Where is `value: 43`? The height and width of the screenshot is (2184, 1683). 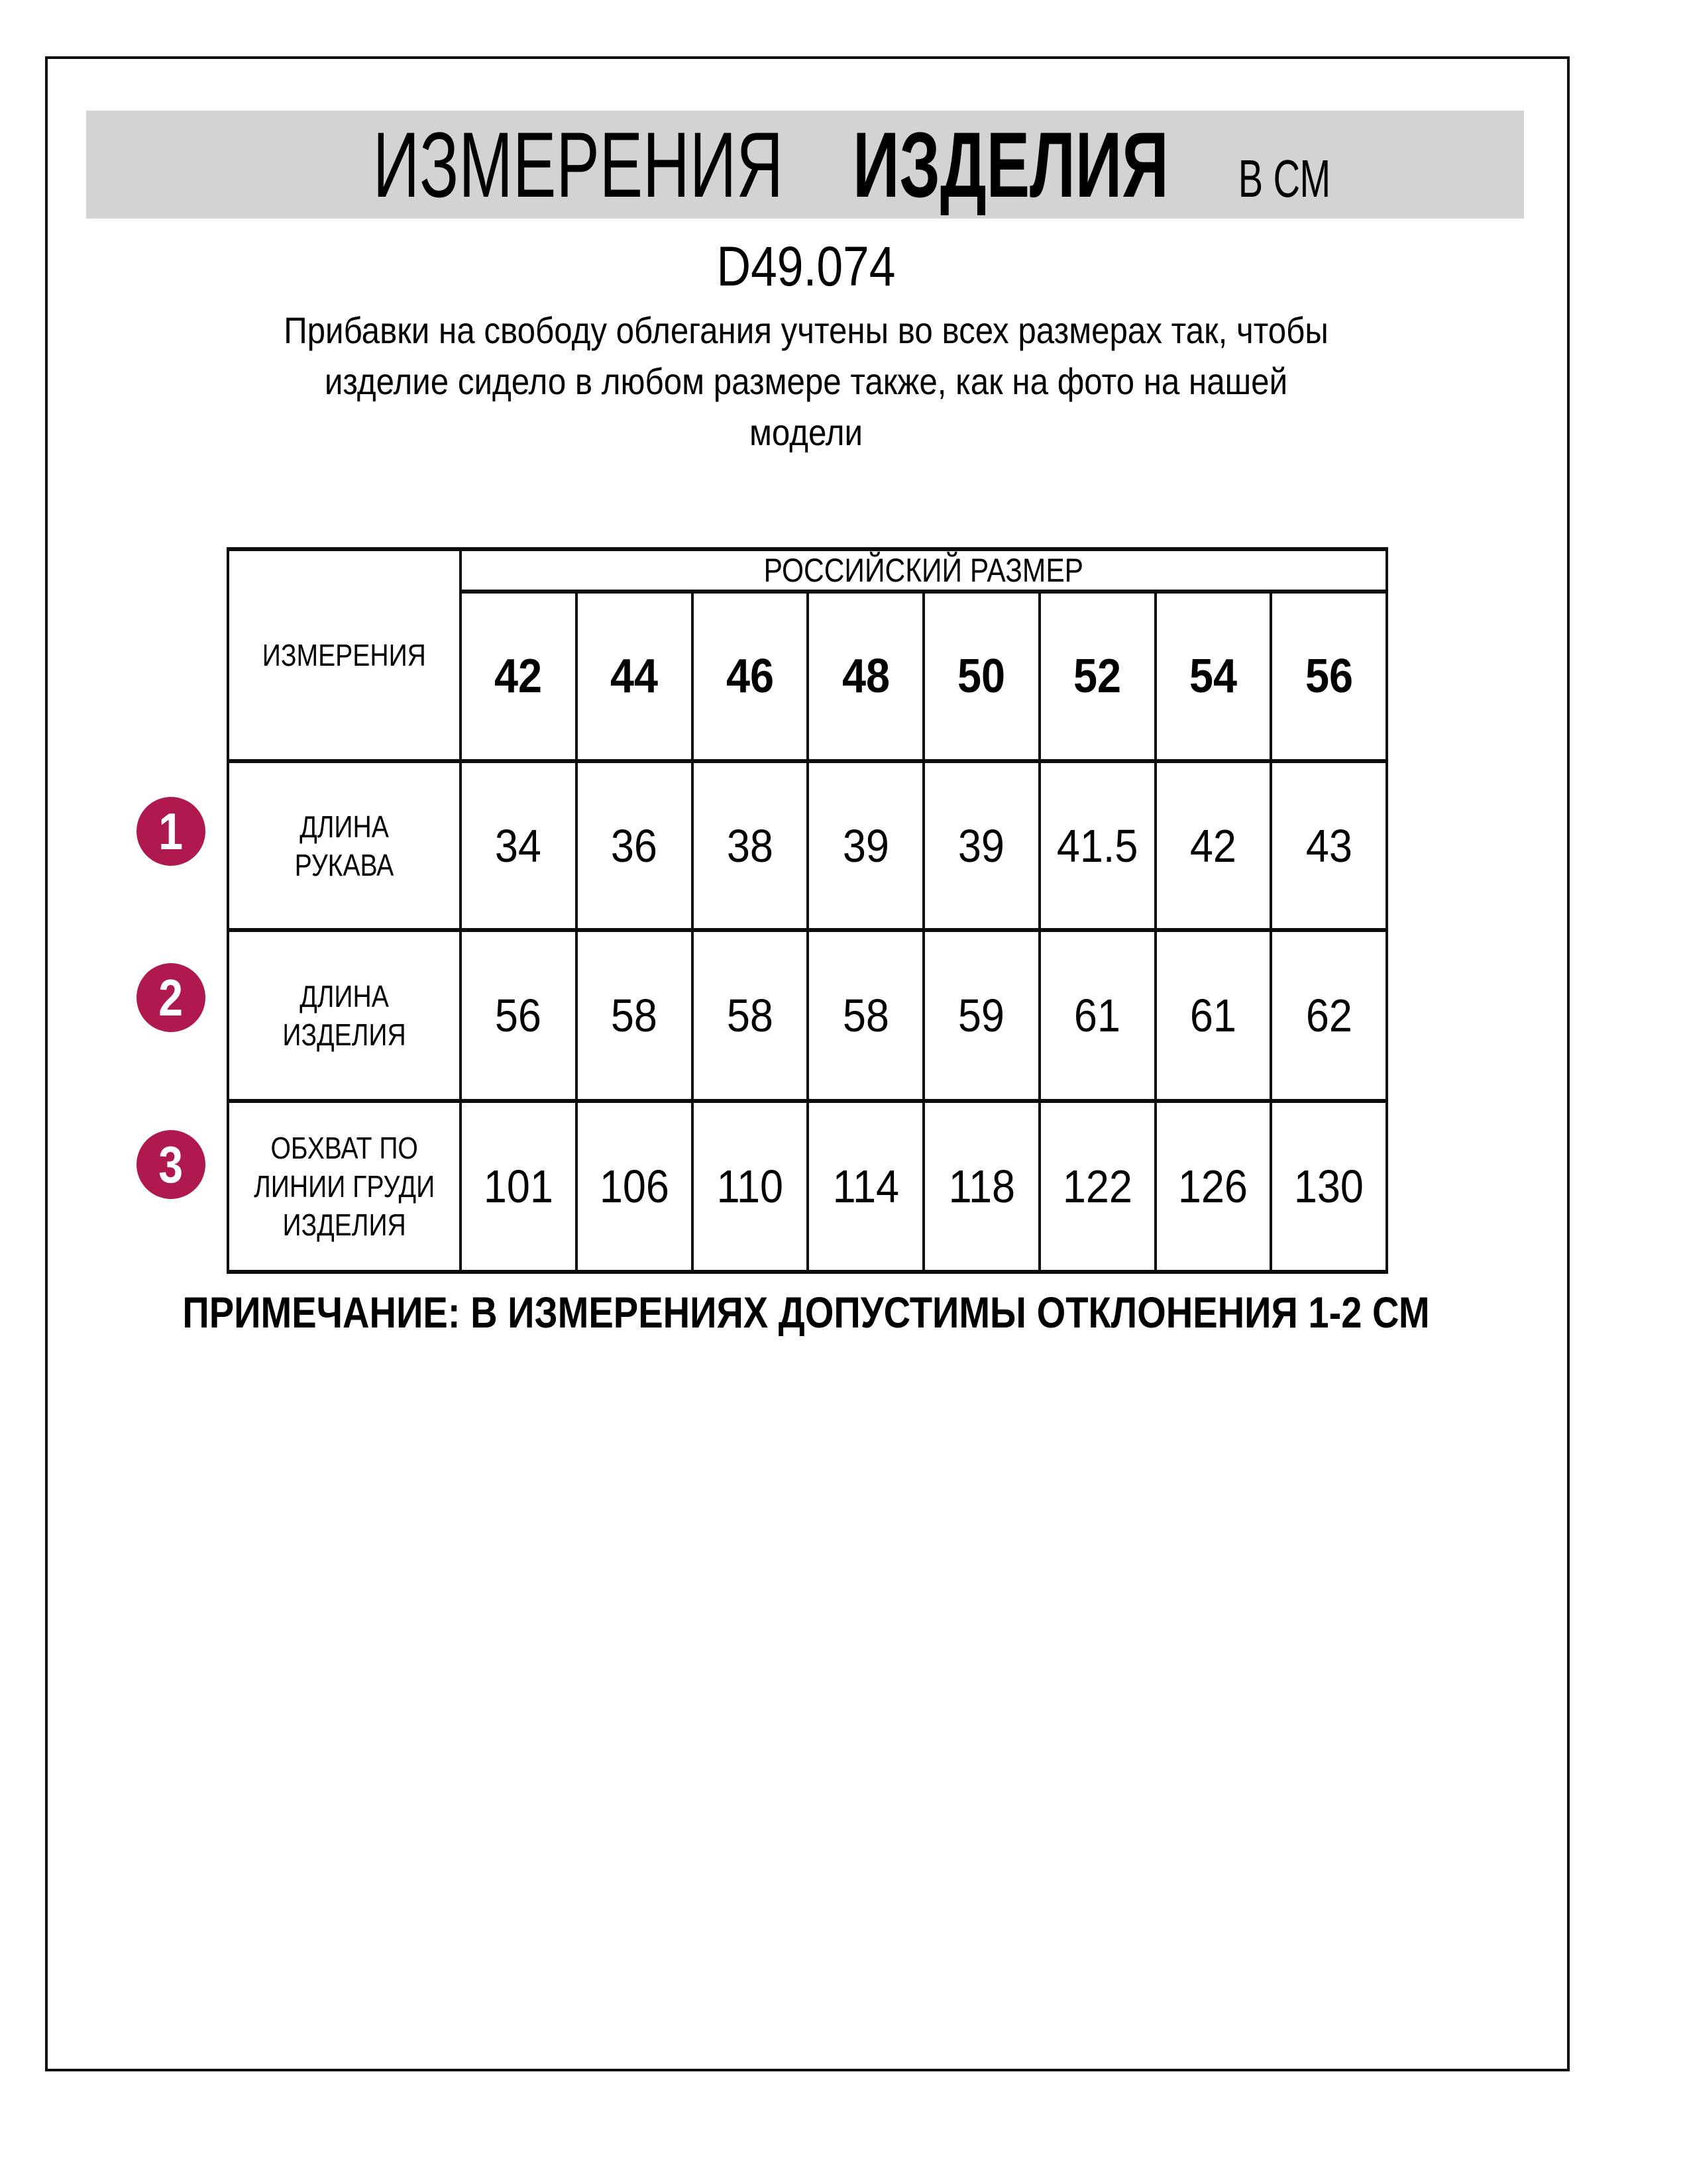
value: 43 is located at coordinates (1328, 845).